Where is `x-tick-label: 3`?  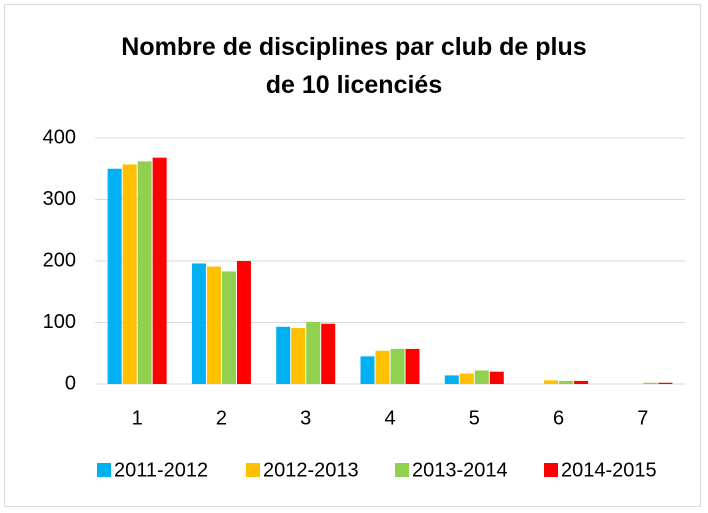 x-tick-label: 3 is located at coordinates (305, 418).